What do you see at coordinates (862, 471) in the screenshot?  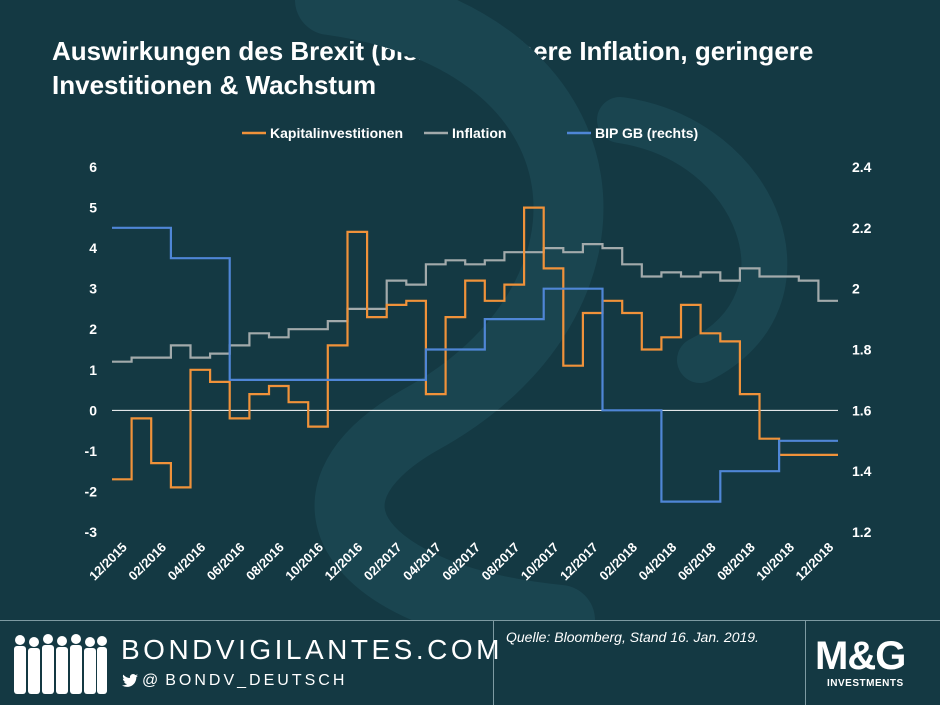 I see `right-tick-label: 1.4` at bounding box center [862, 471].